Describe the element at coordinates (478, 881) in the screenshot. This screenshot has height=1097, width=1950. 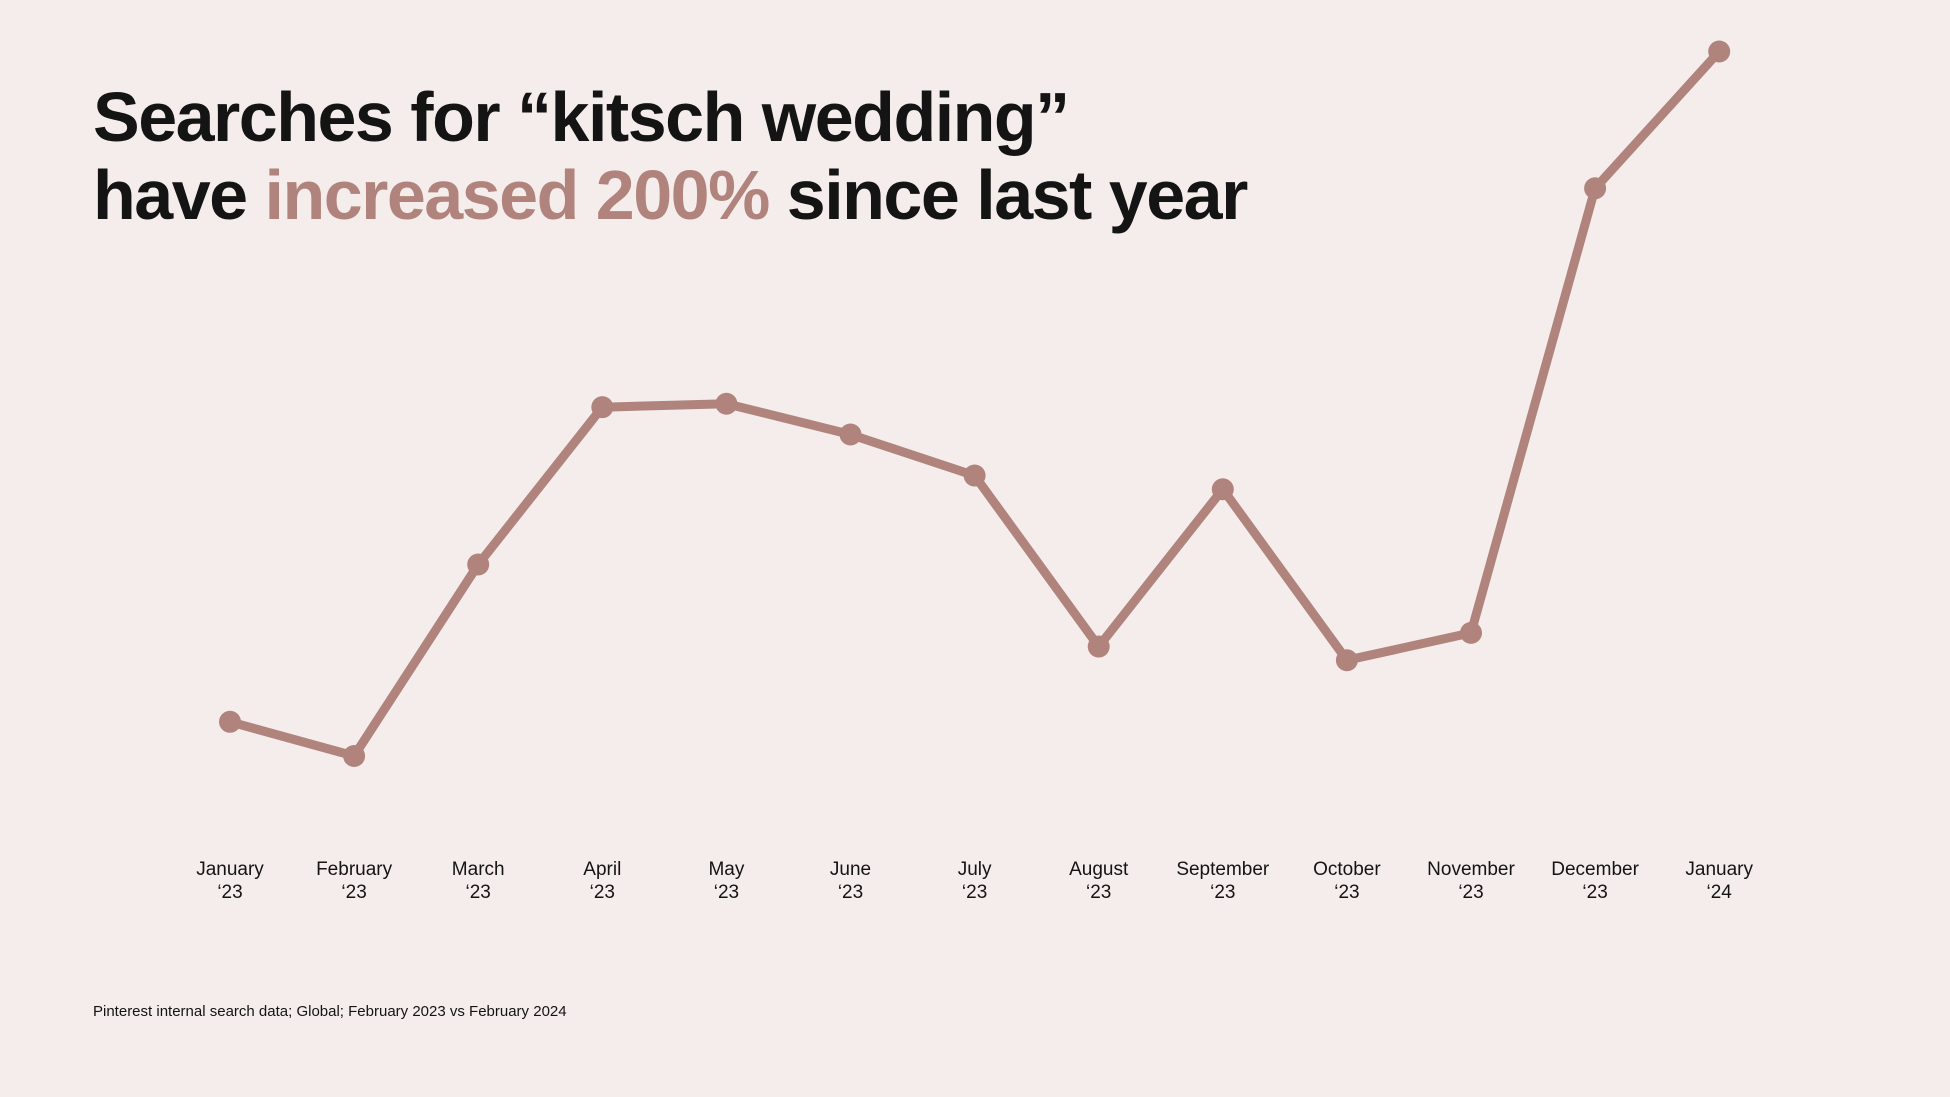
I see `x-tick-label: March ‘23` at that location.